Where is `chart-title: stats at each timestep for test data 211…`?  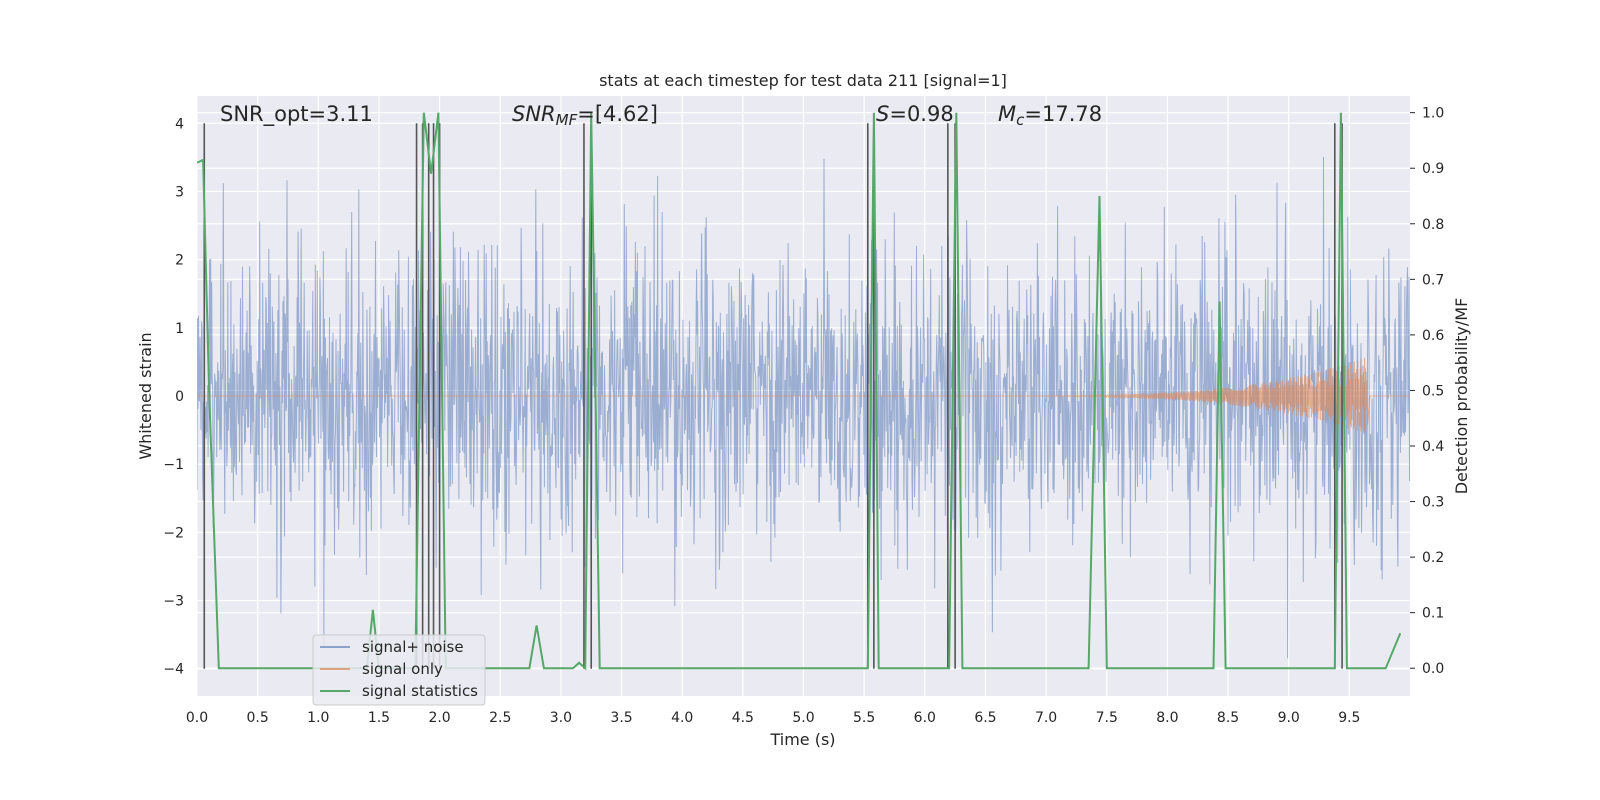
chart-title: stats at each timestep for test data 211… is located at coordinates (803, 80).